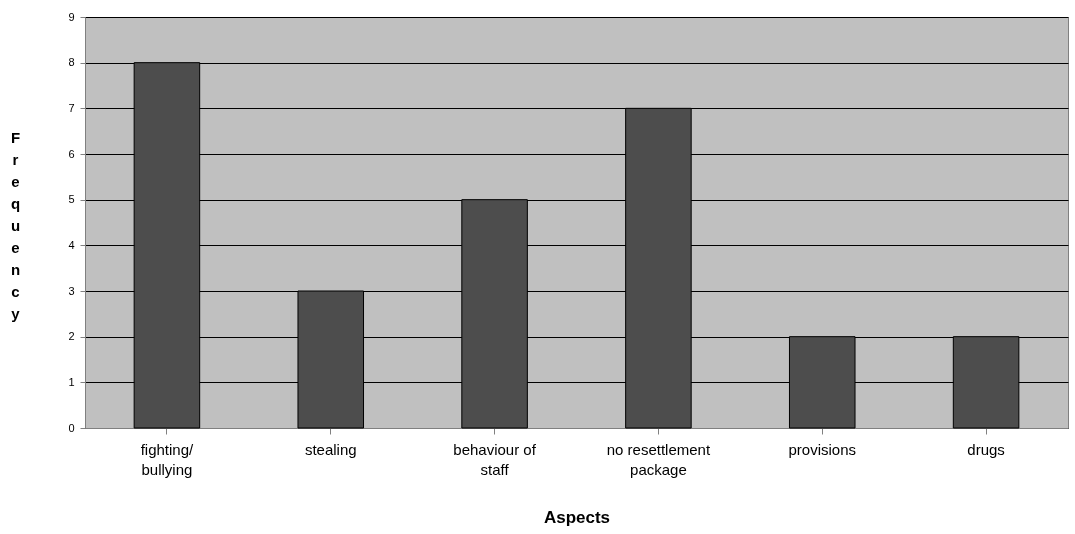 The height and width of the screenshot is (534, 1075). What do you see at coordinates (71, 336) in the screenshot?
I see `y-tick-label: 2` at bounding box center [71, 336].